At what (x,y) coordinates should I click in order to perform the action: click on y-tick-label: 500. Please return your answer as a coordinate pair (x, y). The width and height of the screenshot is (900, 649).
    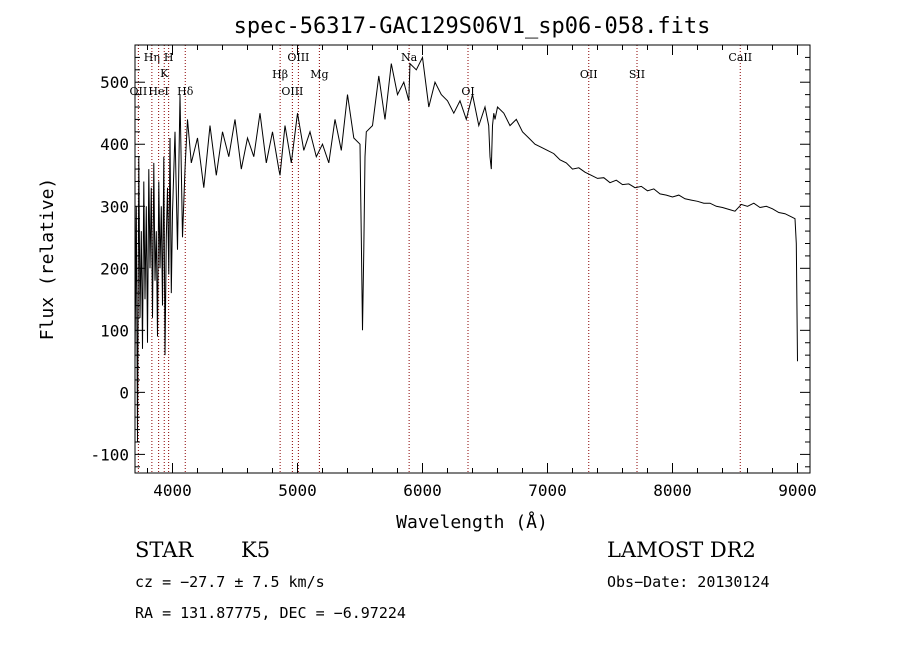
    Looking at the image, I should click on (114, 82).